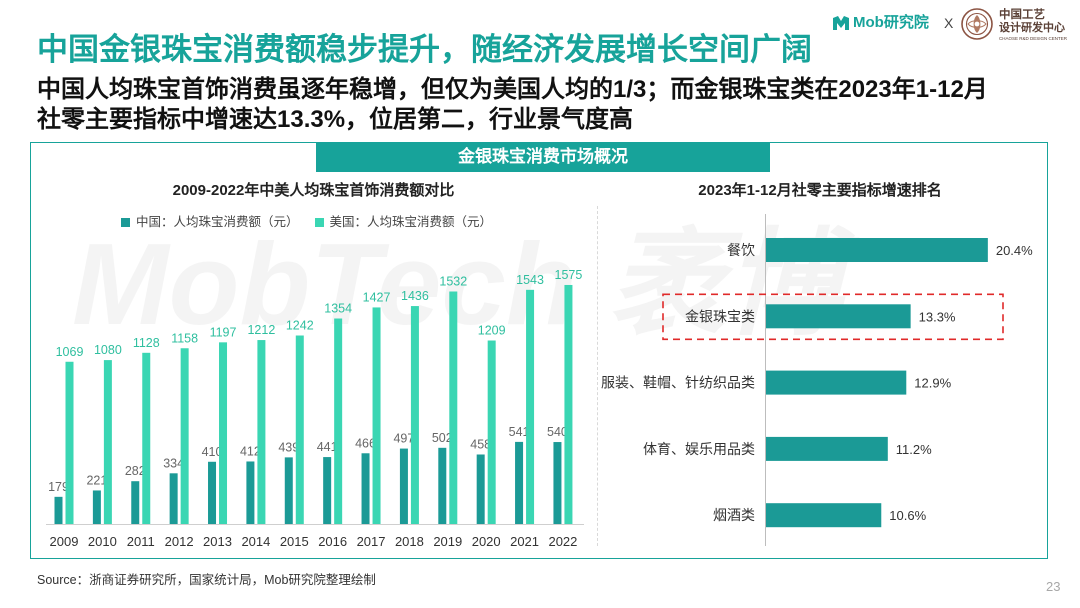  I want to click on year-tick-label: 2015, so click(294, 541).